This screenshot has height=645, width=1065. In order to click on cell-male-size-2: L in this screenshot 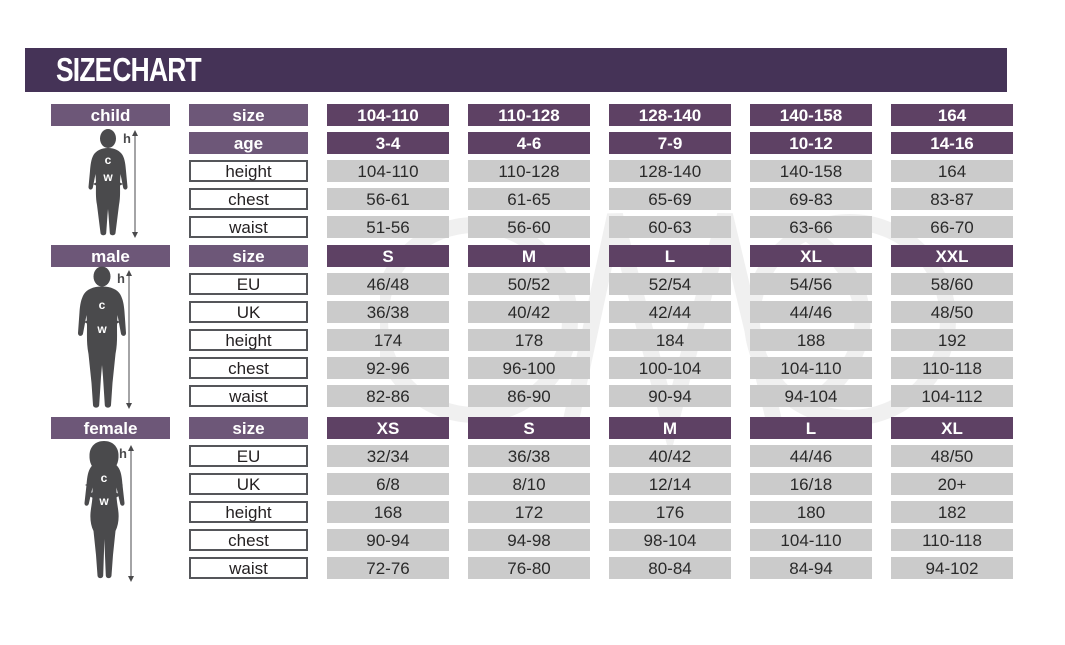, I will do `click(670, 256)`.